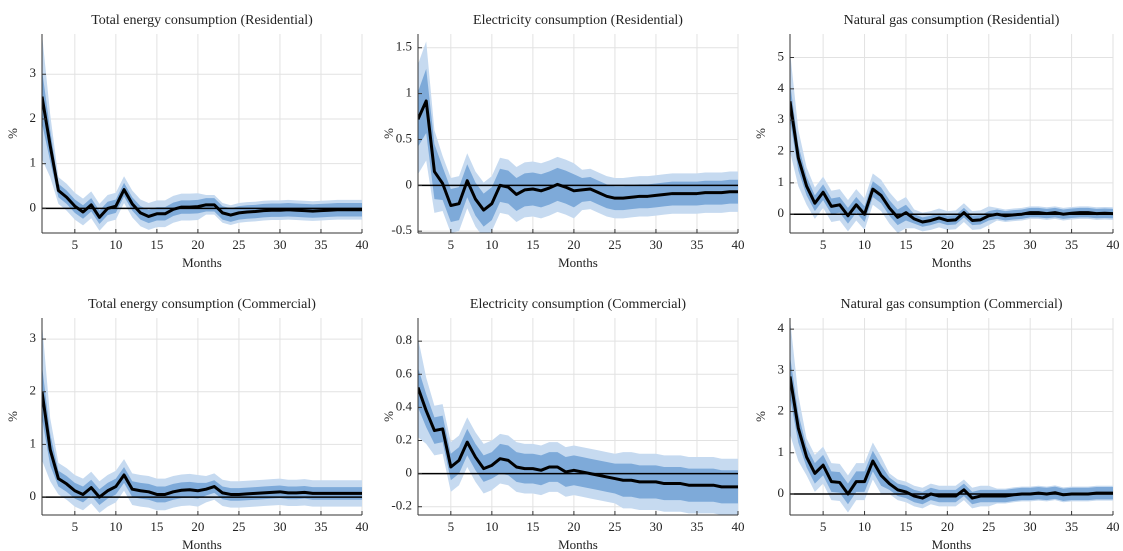 This screenshot has width=1123, height=551. What do you see at coordinates (578, 304) in the screenshot?
I see `chart-title: Electricity consumption (Commercial)` at bounding box center [578, 304].